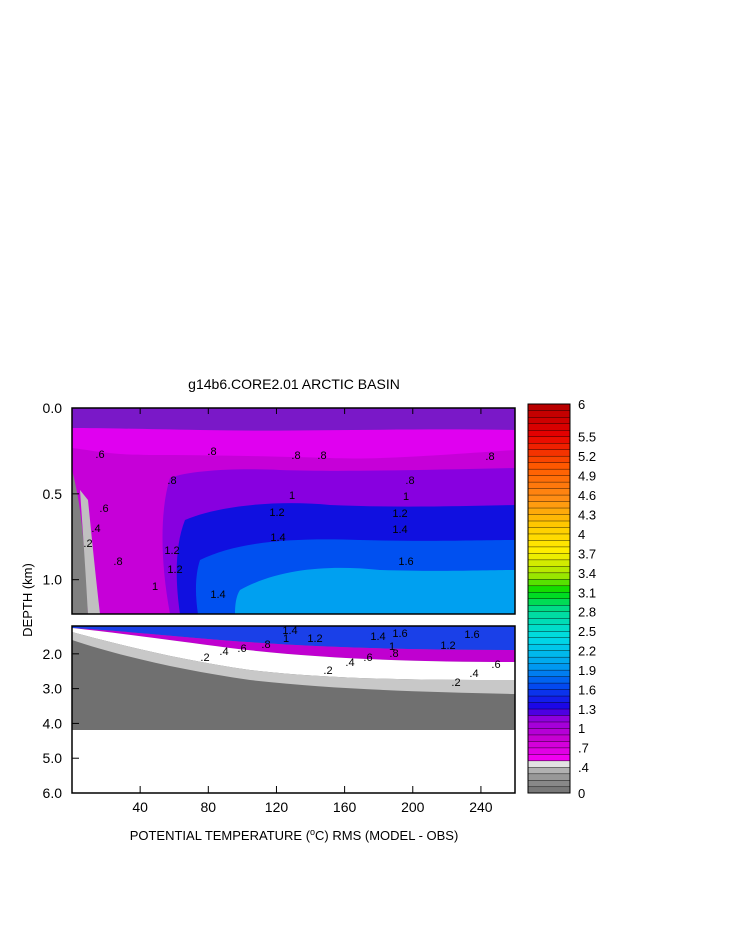 The image size is (733, 945). What do you see at coordinates (587, 495) in the screenshot?
I see `colorbar-label: 4.6` at bounding box center [587, 495].